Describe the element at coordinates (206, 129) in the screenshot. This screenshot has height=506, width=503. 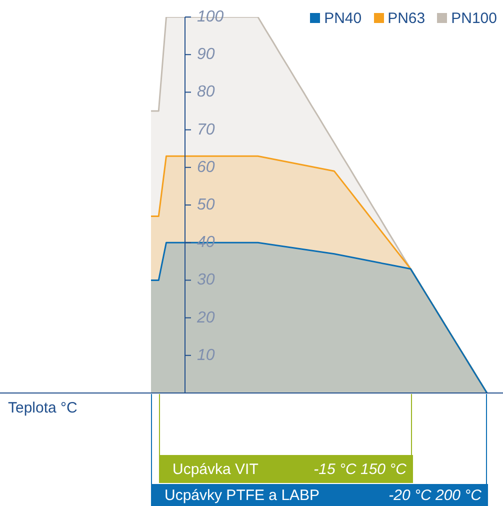
I see `y-tick-label: 70` at that location.